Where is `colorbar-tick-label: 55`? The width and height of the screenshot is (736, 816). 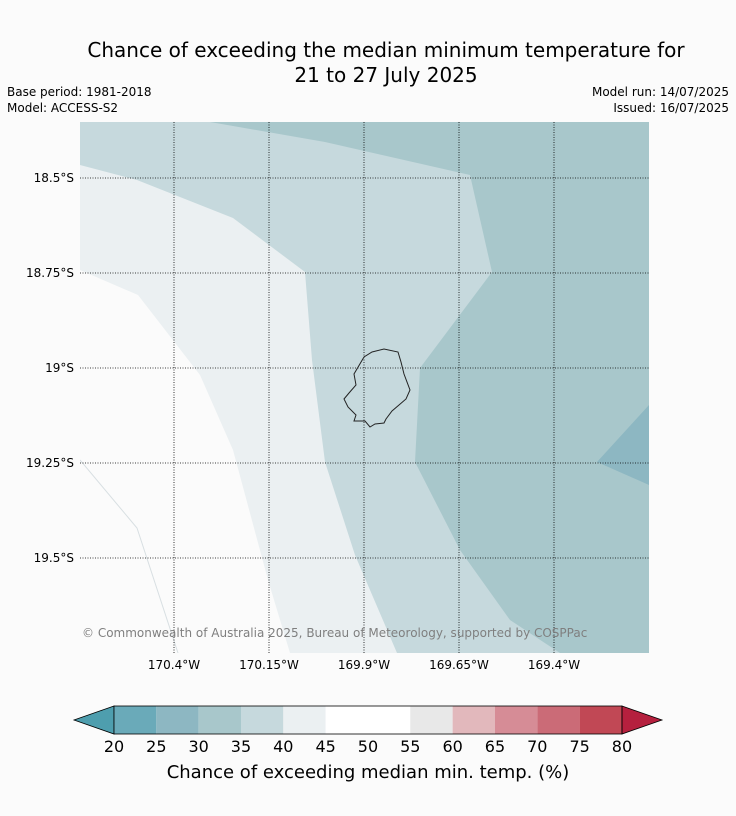
colorbar-tick-label: 55 is located at coordinates (410, 746).